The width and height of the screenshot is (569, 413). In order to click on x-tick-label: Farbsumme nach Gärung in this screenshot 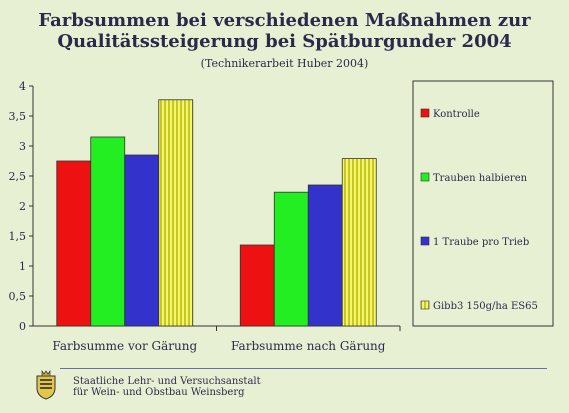, I will do `click(308, 346)`.